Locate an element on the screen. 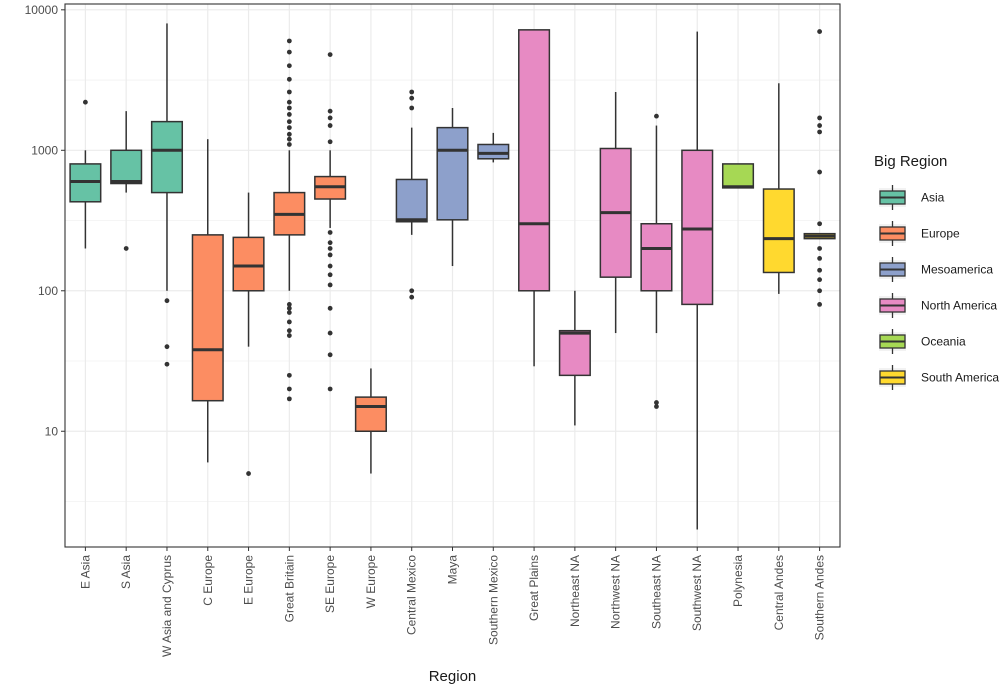  legend-item-asia: Asia is located at coordinates (912, 197).